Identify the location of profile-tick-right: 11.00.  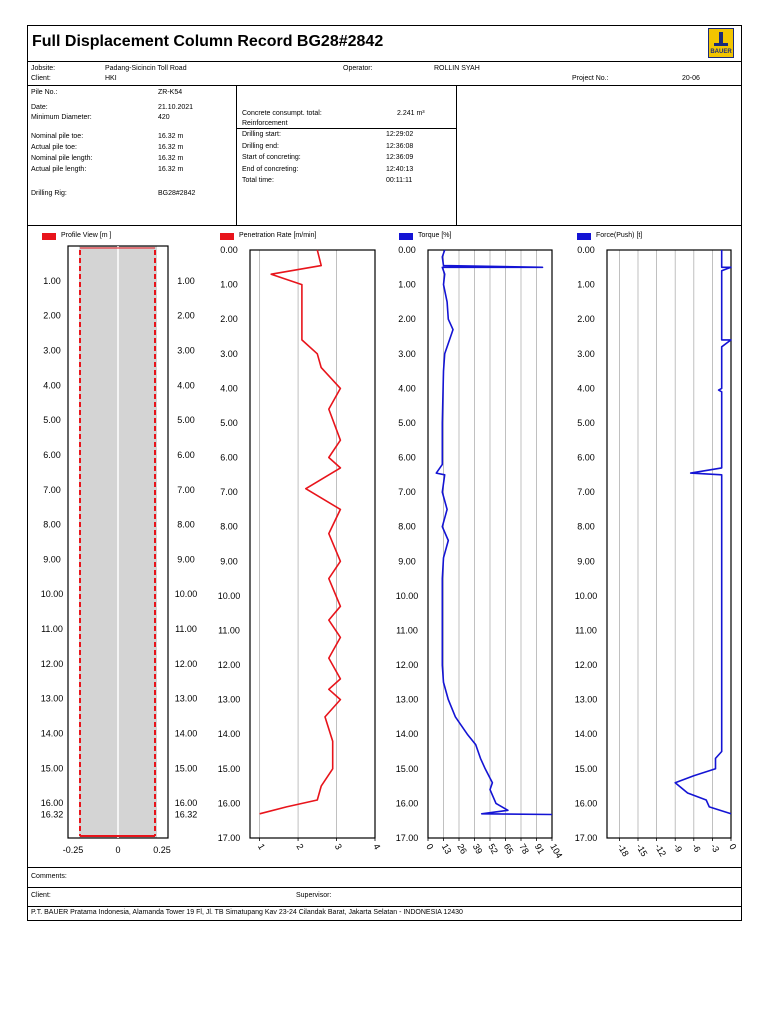
(186, 629).